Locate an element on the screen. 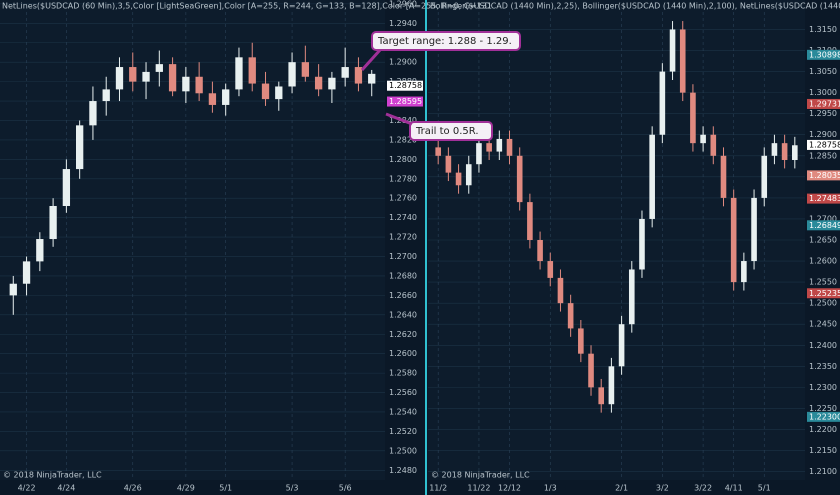  y-tick-label: 1.2520 is located at coordinates (403, 431).